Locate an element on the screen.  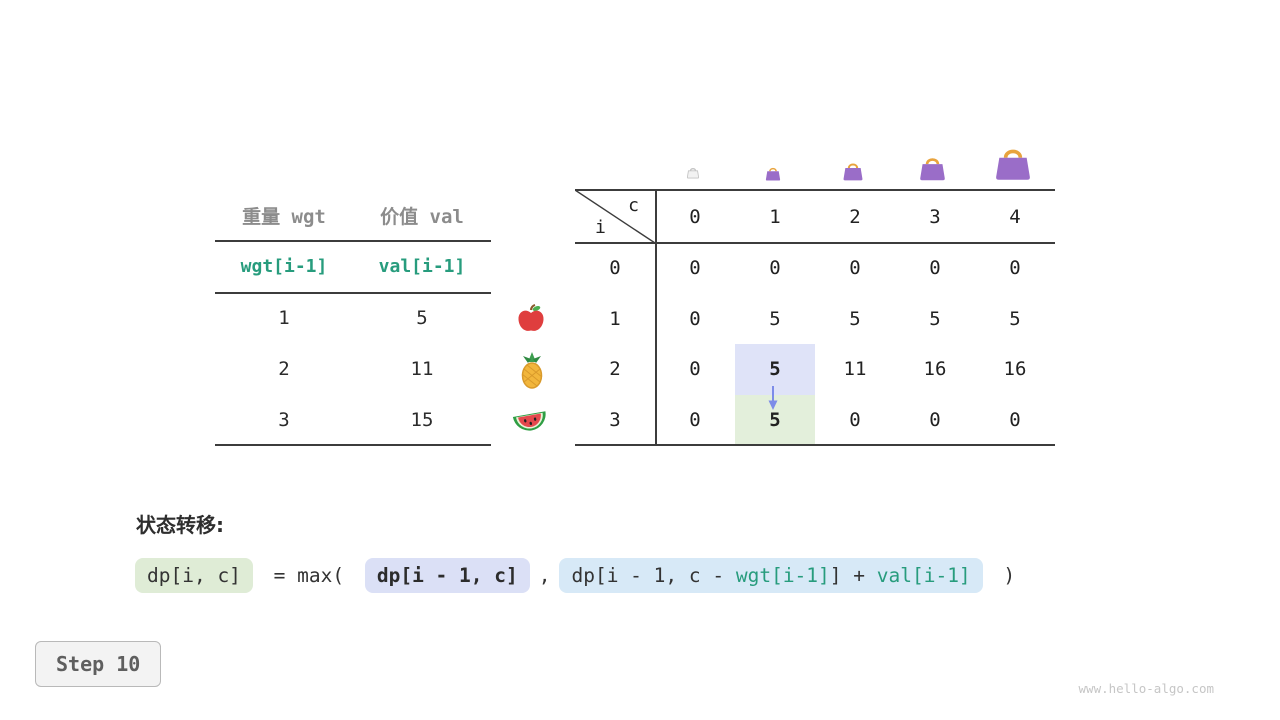
items-col-value-header: 价值 val is located at coordinates (422, 216).